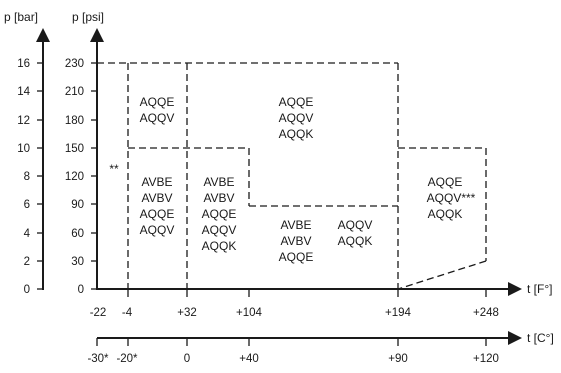  Describe the element at coordinates (157, 102) in the screenshot. I see `region-upper-left-label: AQQE` at that location.